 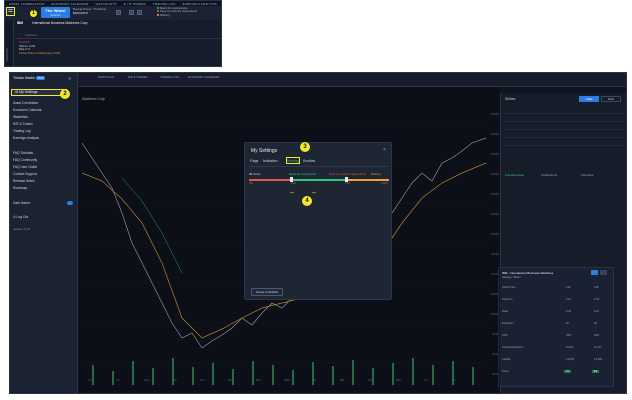 I want to click on time-tick: 2023, so click(x=287, y=380).